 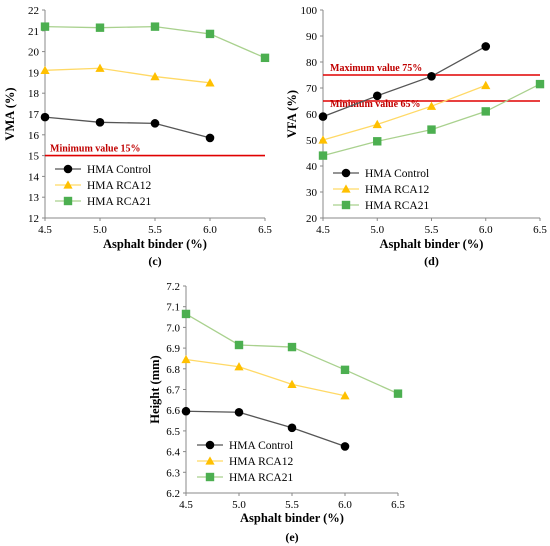 What do you see at coordinates (291, 537) in the screenshot?
I see `panel-label: (e)` at bounding box center [291, 537].